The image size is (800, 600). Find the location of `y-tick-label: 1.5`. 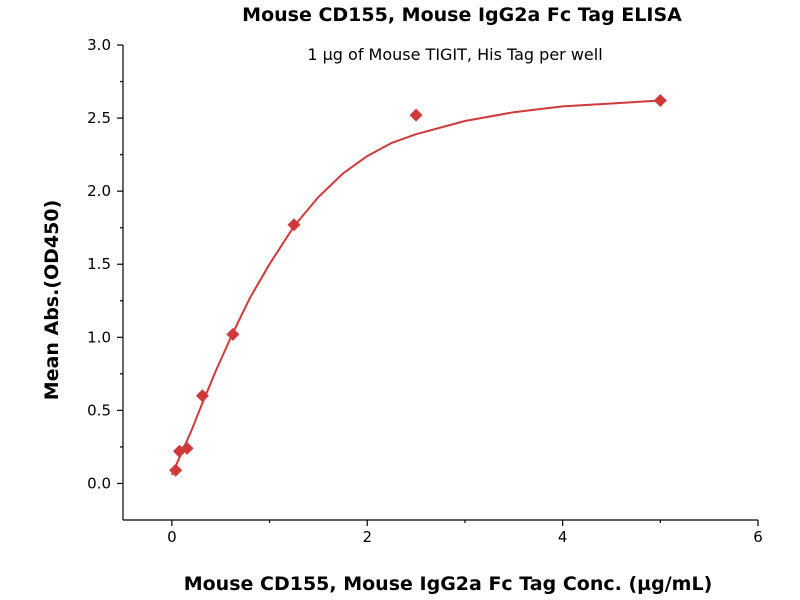

y-tick-label: 1.5 is located at coordinates (99, 264).